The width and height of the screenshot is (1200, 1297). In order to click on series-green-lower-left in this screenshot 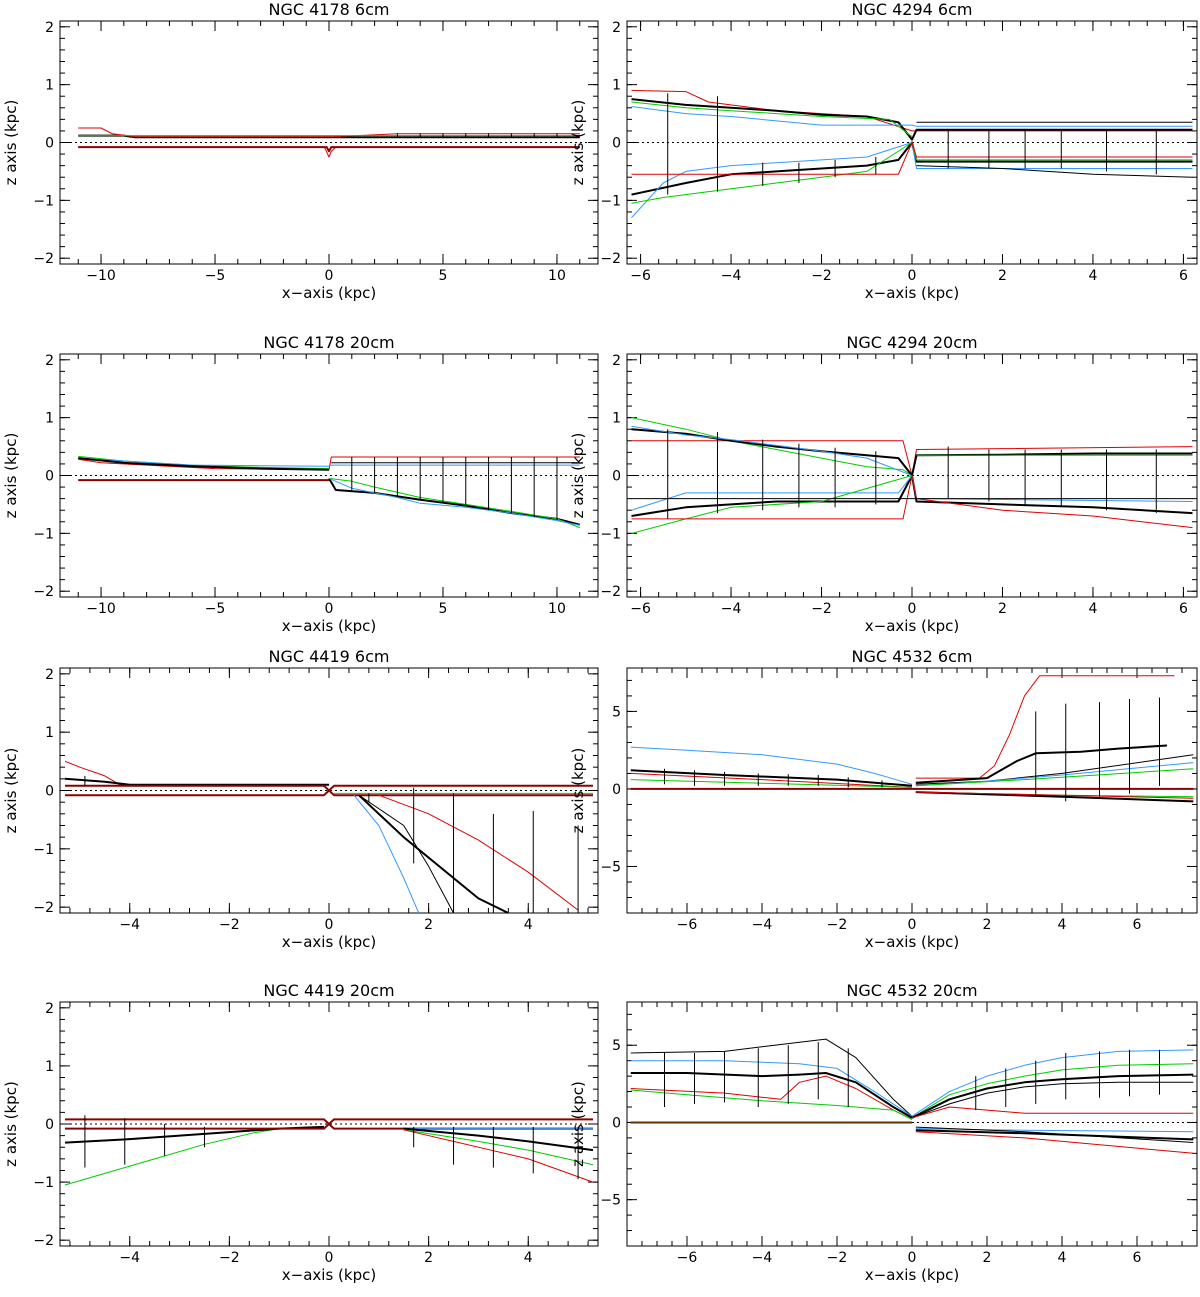, I will do `click(172, 1157)`.